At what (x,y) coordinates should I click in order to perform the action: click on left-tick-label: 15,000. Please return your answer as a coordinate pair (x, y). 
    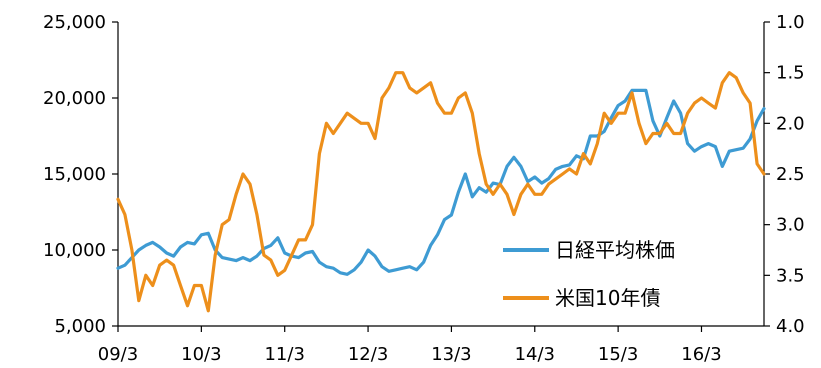
    Looking at the image, I should click on (74, 174).